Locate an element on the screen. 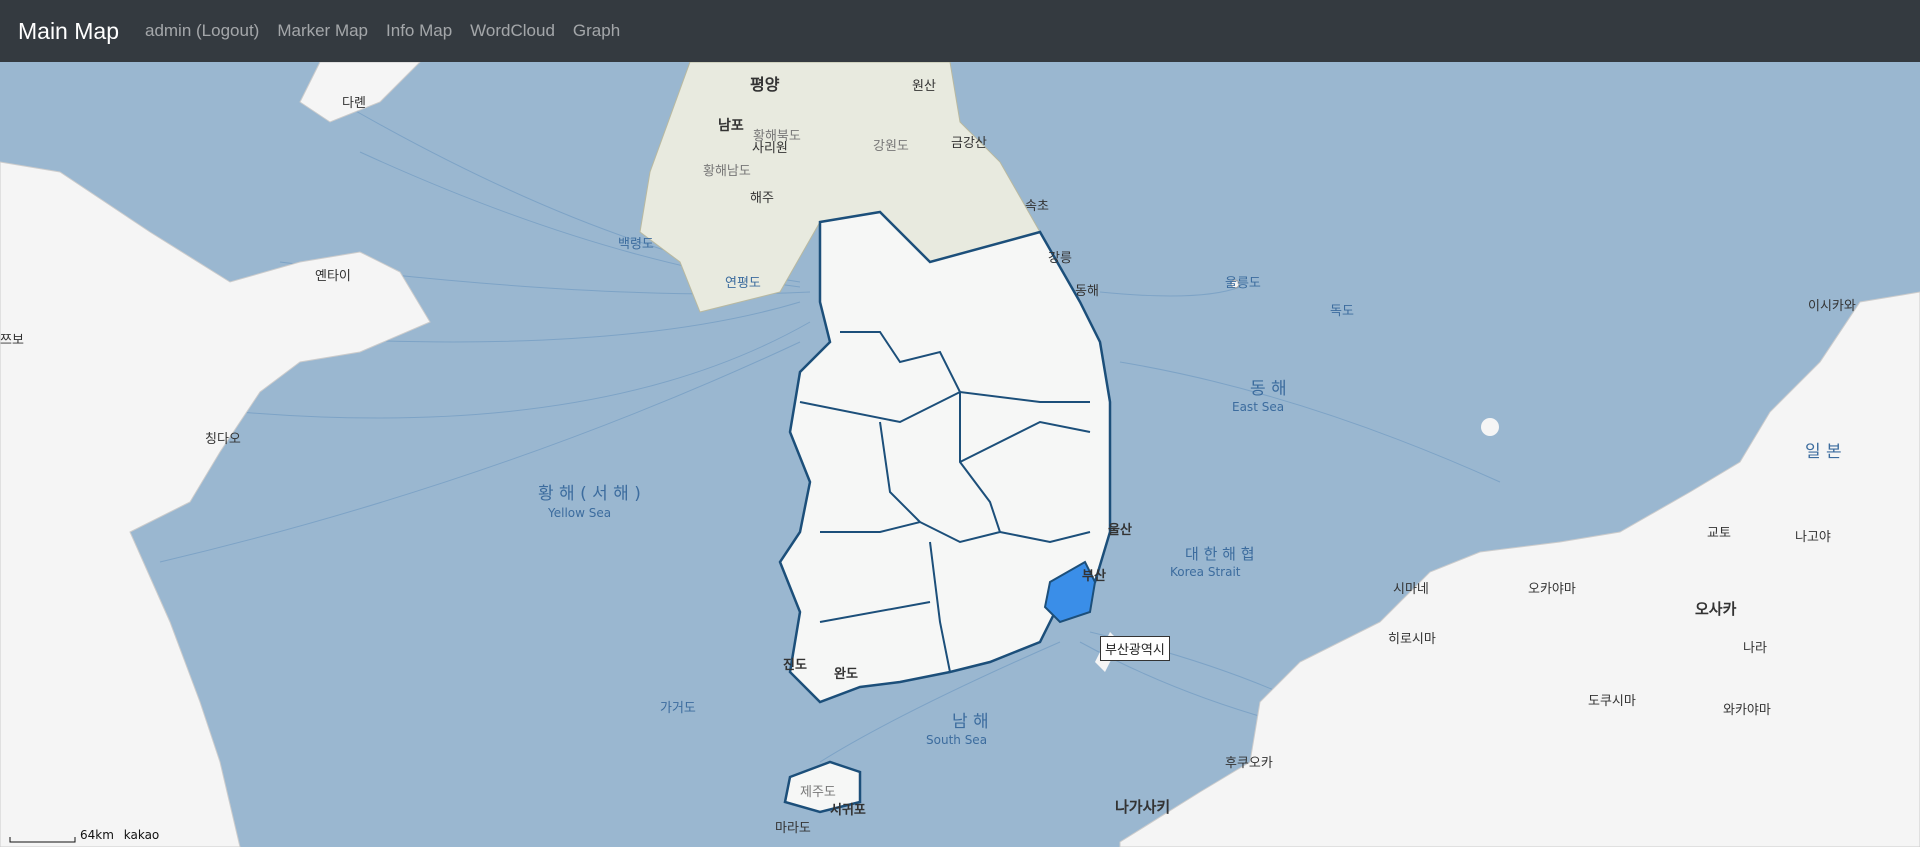 The width and height of the screenshot is (1920, 847). jeju-island is located at coordinates (822, 787).